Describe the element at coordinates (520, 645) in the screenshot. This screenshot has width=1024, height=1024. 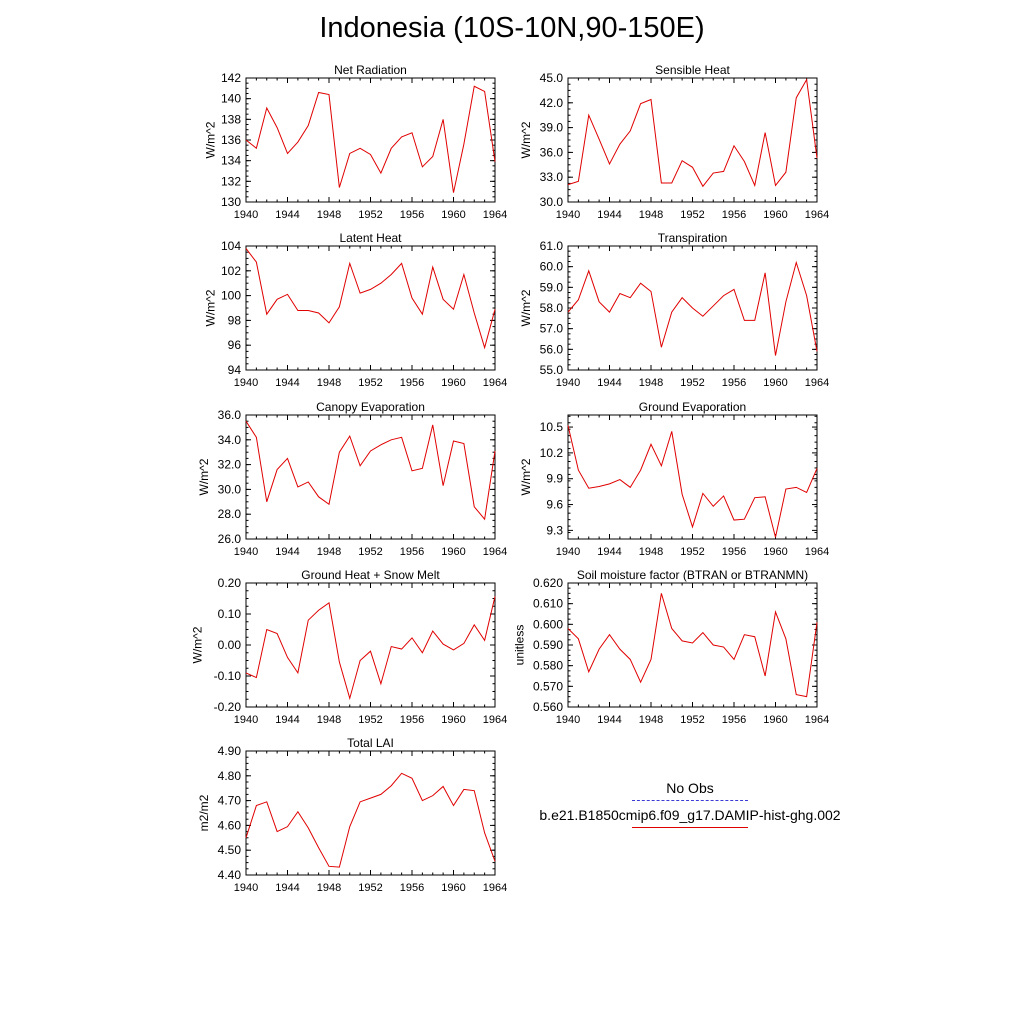
I see `y-axis-label: unitless` at that location.